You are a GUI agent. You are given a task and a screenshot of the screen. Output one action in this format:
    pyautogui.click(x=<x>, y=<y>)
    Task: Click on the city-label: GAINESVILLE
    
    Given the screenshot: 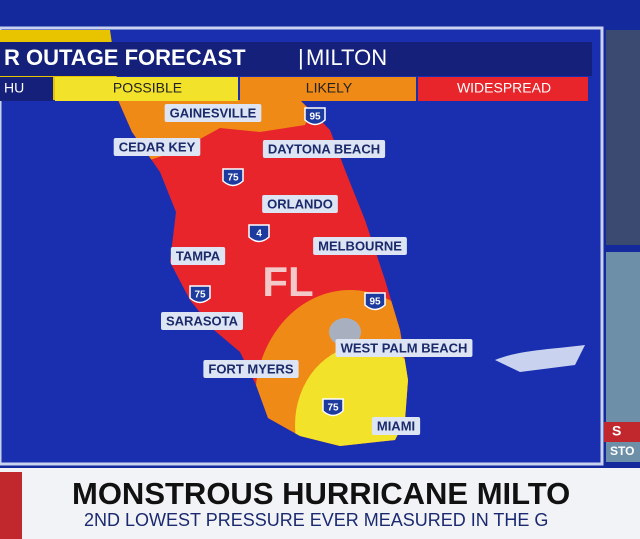 What is the action you would take?
    pyautogui.click(x=213, y=112)
    